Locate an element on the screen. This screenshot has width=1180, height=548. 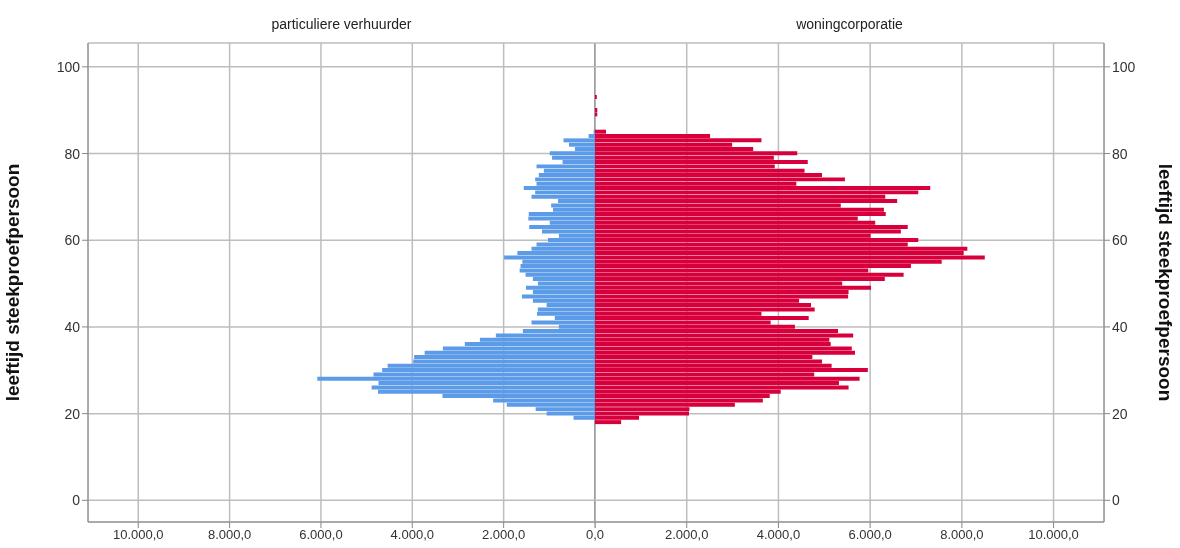
x-tick-label: 0,0 is located at coordinates (595, 535).